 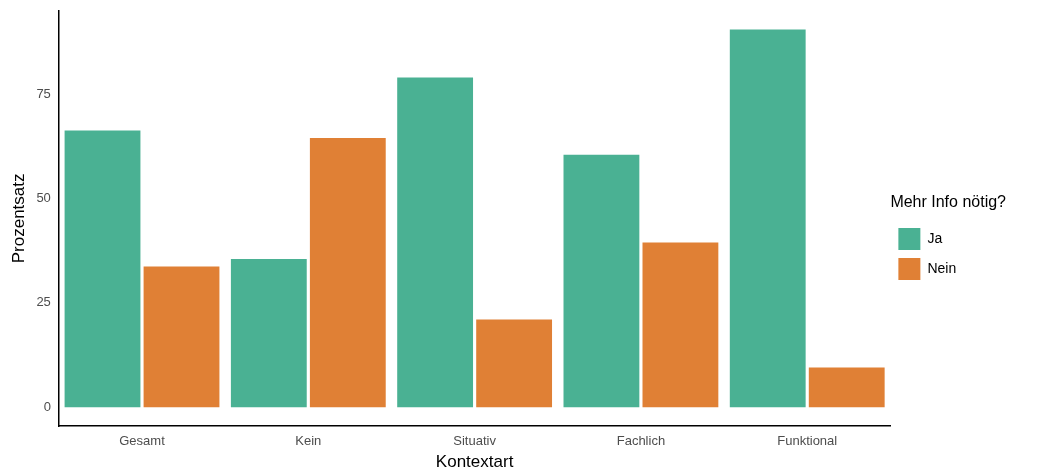 What do you see at coordinates (43, 198) in the screenshot?
I see `y-tick-label: 50` at bounding box center [43, 198].